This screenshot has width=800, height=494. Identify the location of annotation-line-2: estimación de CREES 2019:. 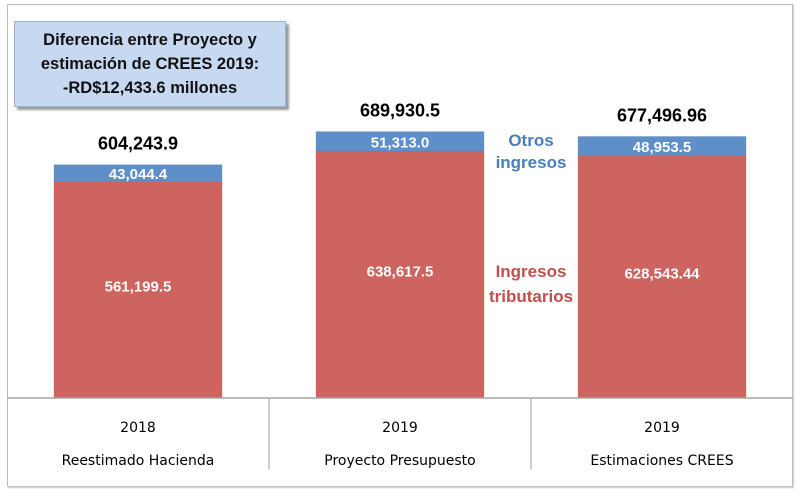
(150, 64).